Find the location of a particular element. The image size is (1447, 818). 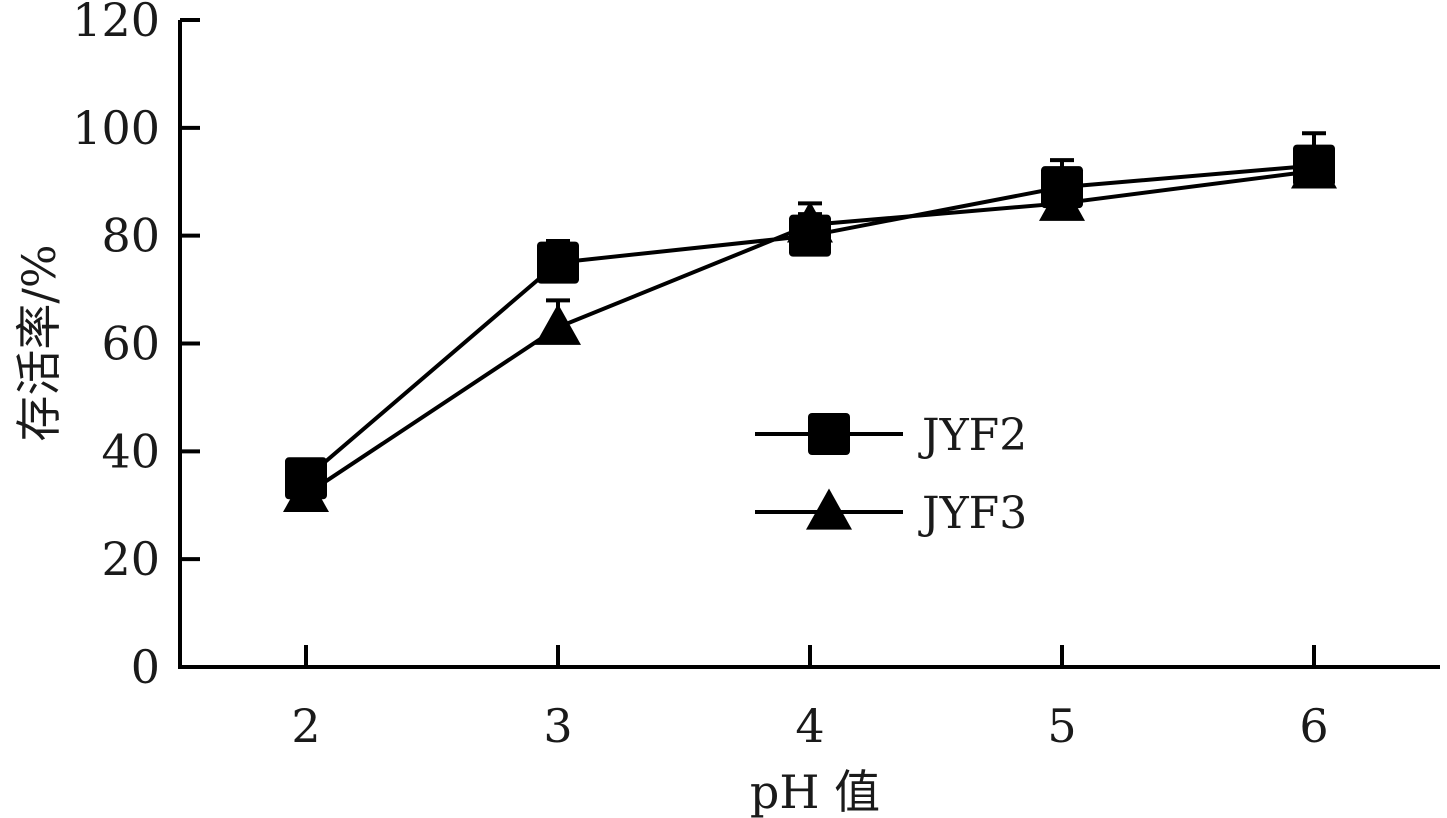

legend-label: JYF3 is located at coordinates (972, 513).